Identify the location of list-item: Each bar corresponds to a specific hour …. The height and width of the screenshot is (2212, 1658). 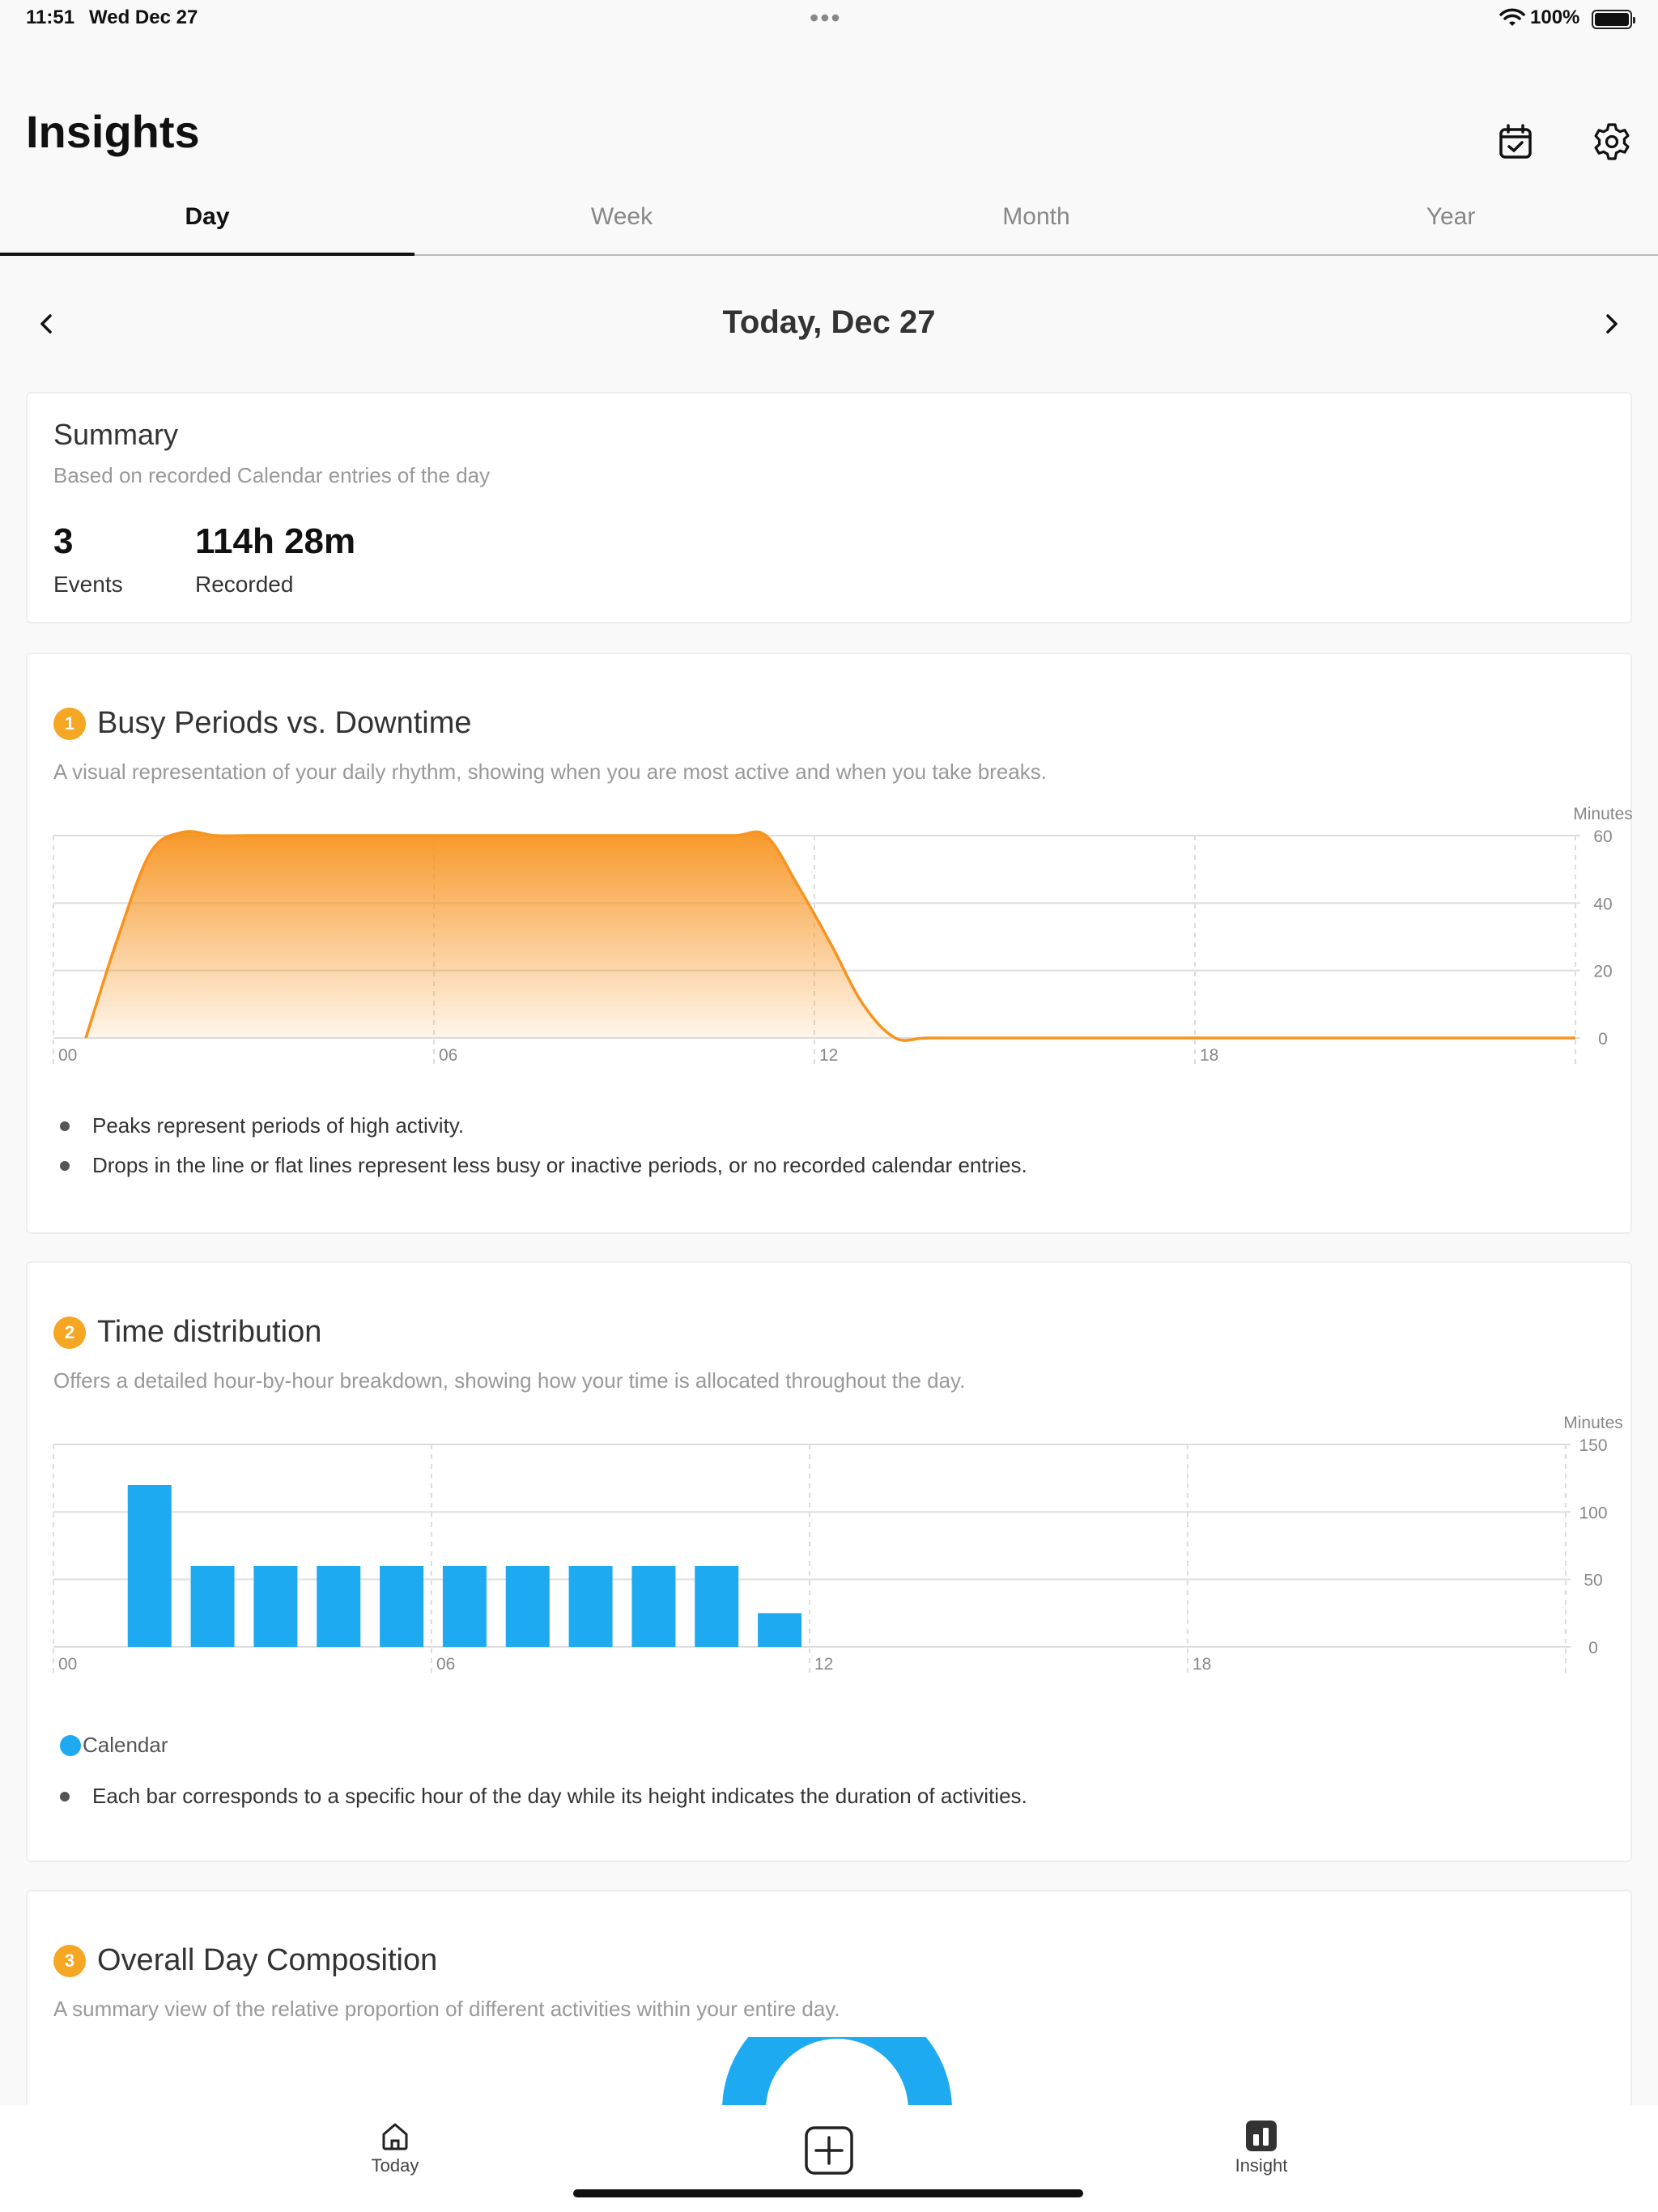
(543, 1801).